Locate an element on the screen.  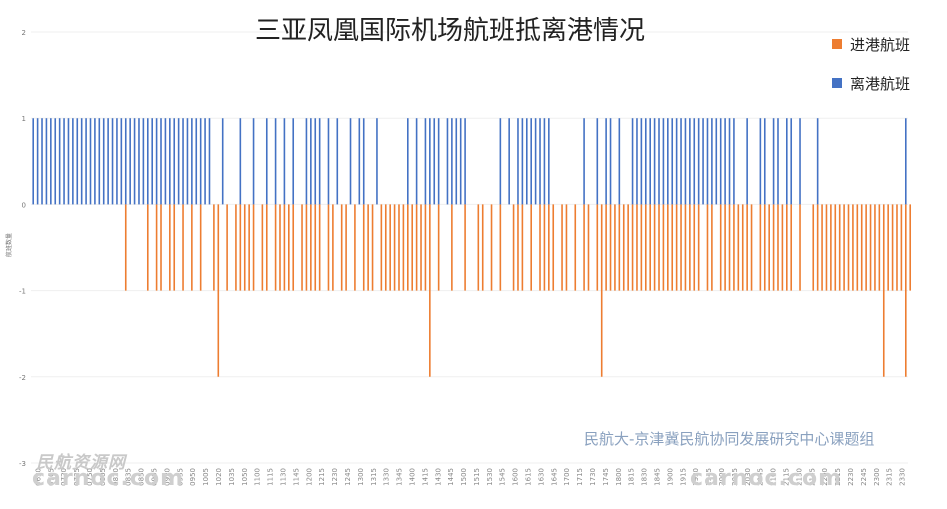
x-tick-label: 1930 is located at coordinates (696, 477).